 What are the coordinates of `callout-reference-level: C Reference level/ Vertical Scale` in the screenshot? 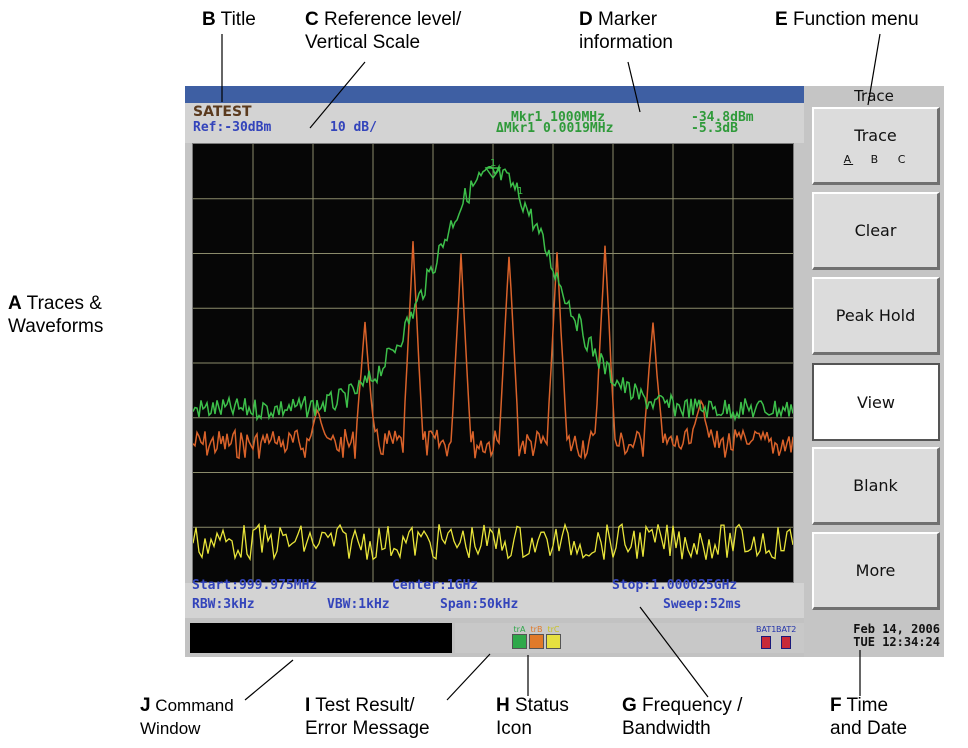 It's located at (383, 31).